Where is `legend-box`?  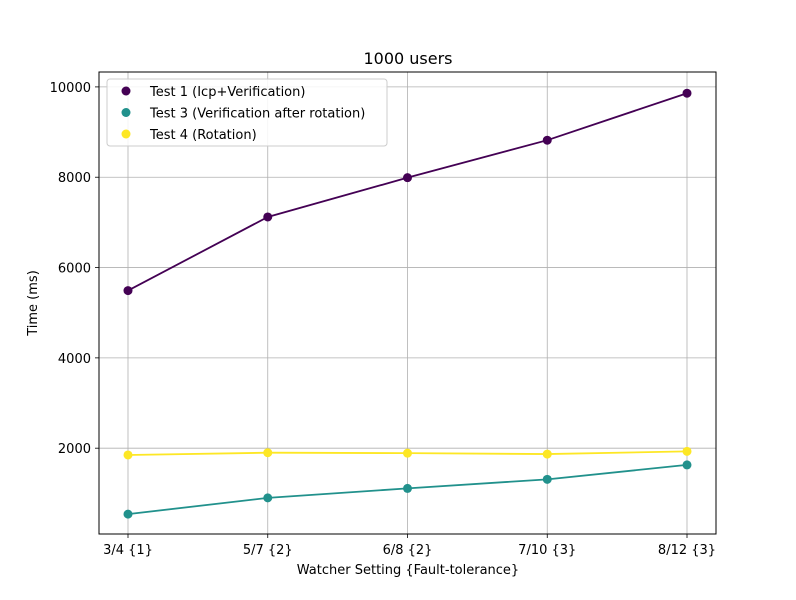
legend-box is located at coordinates (247, 112).